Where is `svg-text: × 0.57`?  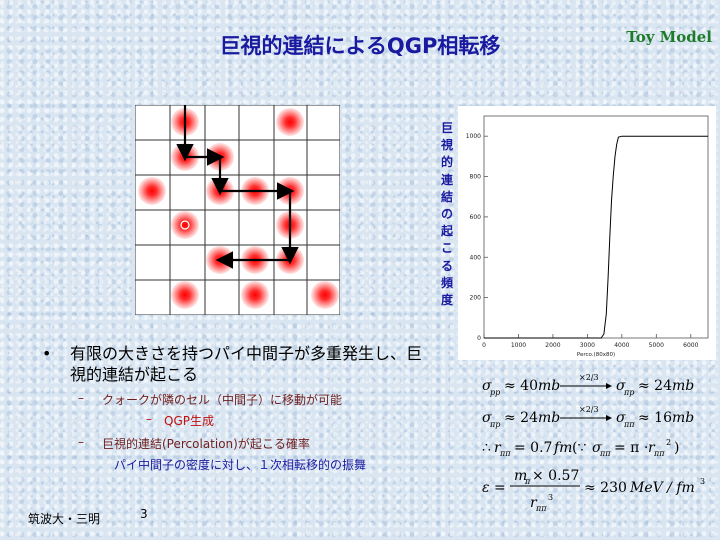
svg-text: × 0.57 is located at coordinates (555, 476).